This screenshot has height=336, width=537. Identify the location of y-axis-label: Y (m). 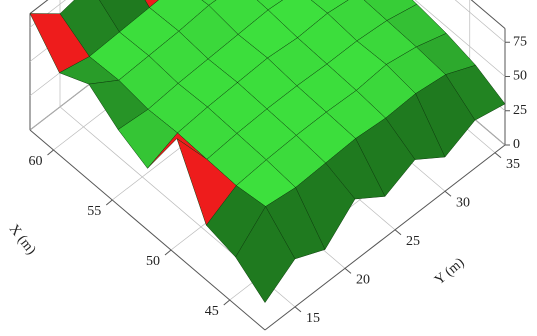
(449, 271).